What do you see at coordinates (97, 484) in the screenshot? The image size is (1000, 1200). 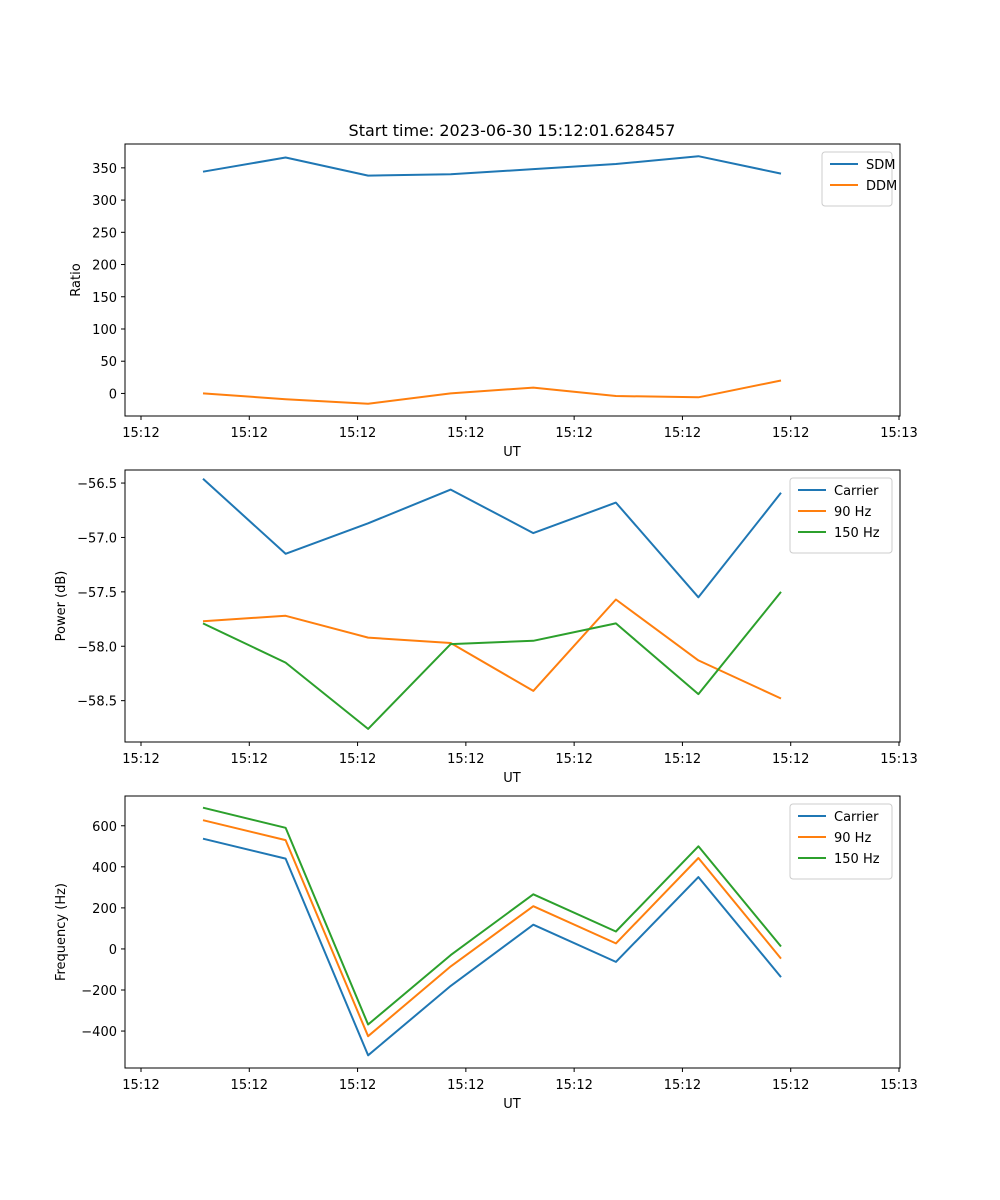 I see `y-tick-label: −56.5` at bounding box center [97, 484].